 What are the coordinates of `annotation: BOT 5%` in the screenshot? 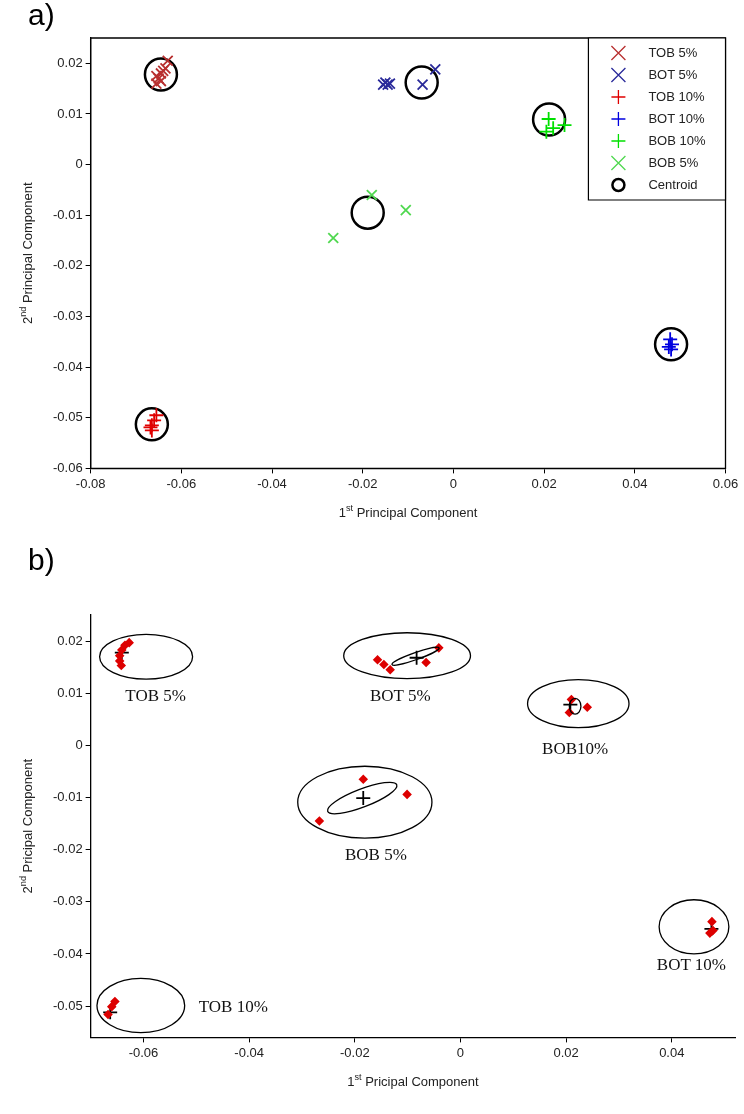 It's located at (400, 695).